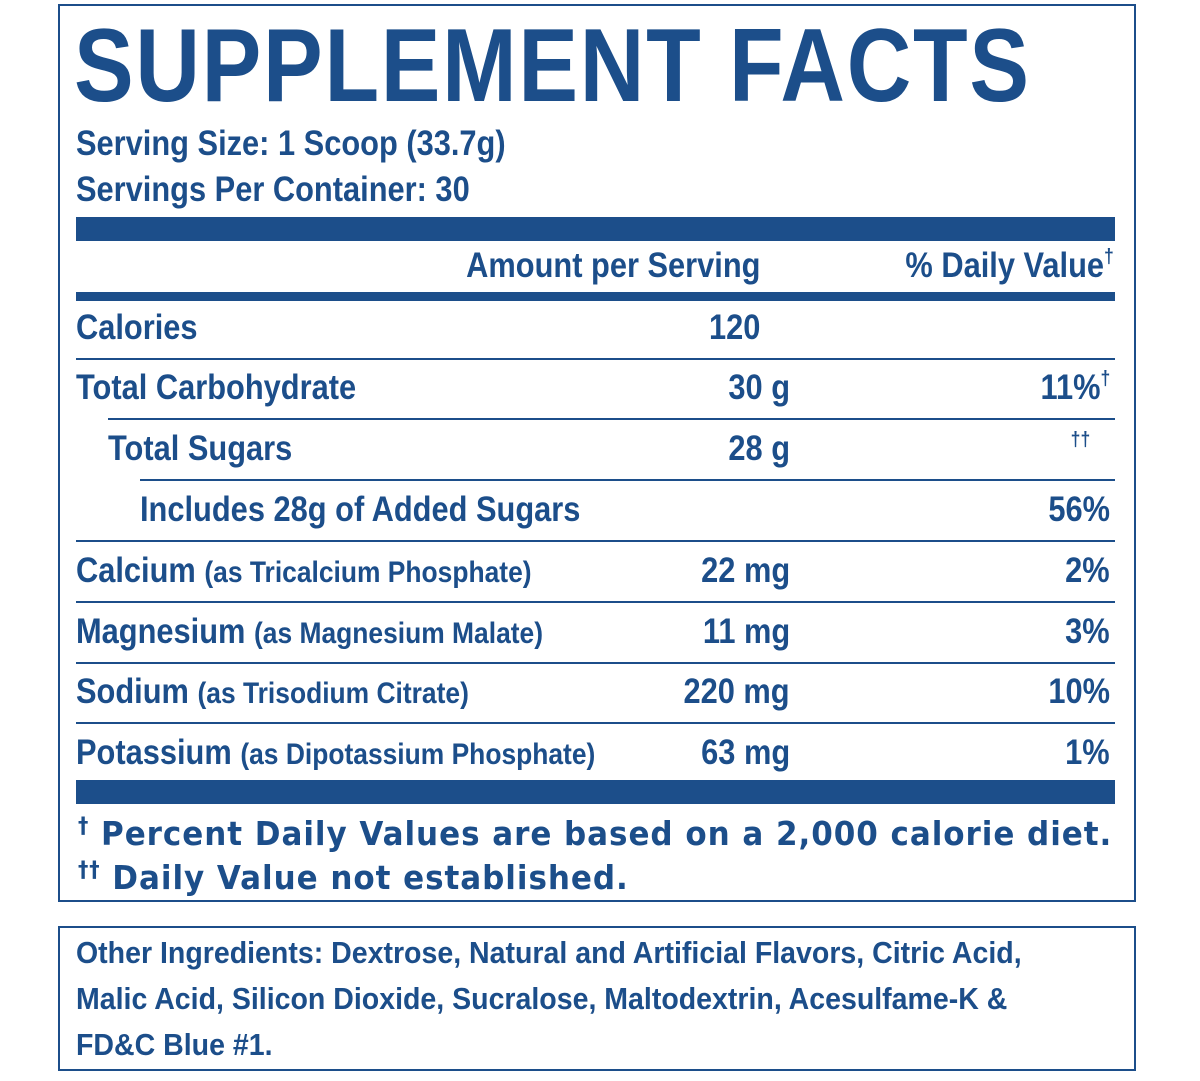 This screenshot has width=1200, height=1081. Describe the element at coordinates (746, 631) in the screenshot. I see `nutrient-amount: 11 mg` at that location.